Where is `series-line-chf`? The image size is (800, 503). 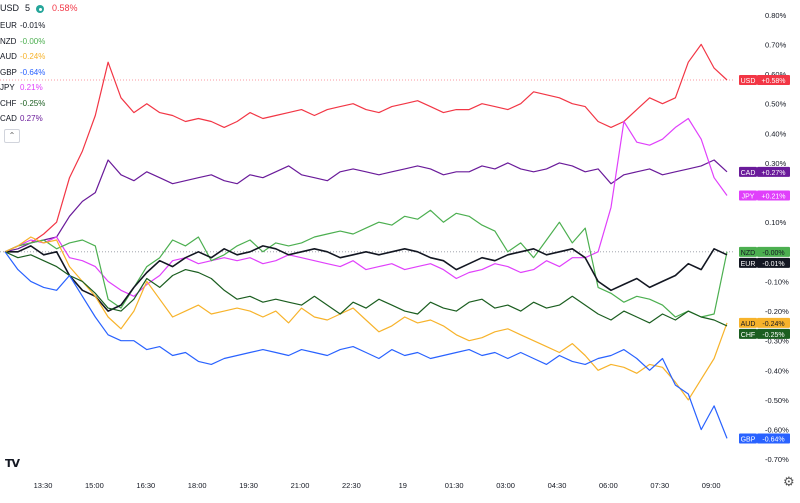
series-line-chf is located at coordinates (366, 289).